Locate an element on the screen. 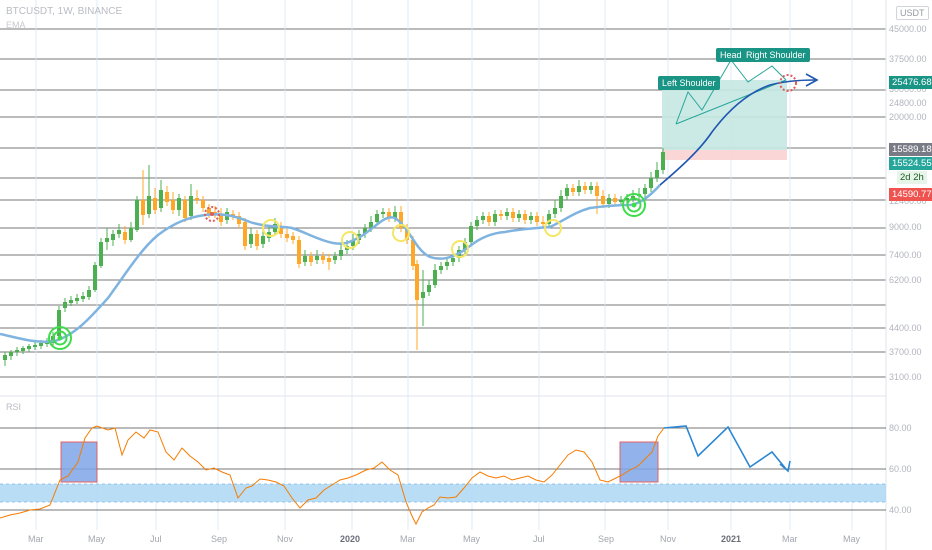 This screenshot has height=550, width=932. red-target-icon is located at coordinates (212, 214).